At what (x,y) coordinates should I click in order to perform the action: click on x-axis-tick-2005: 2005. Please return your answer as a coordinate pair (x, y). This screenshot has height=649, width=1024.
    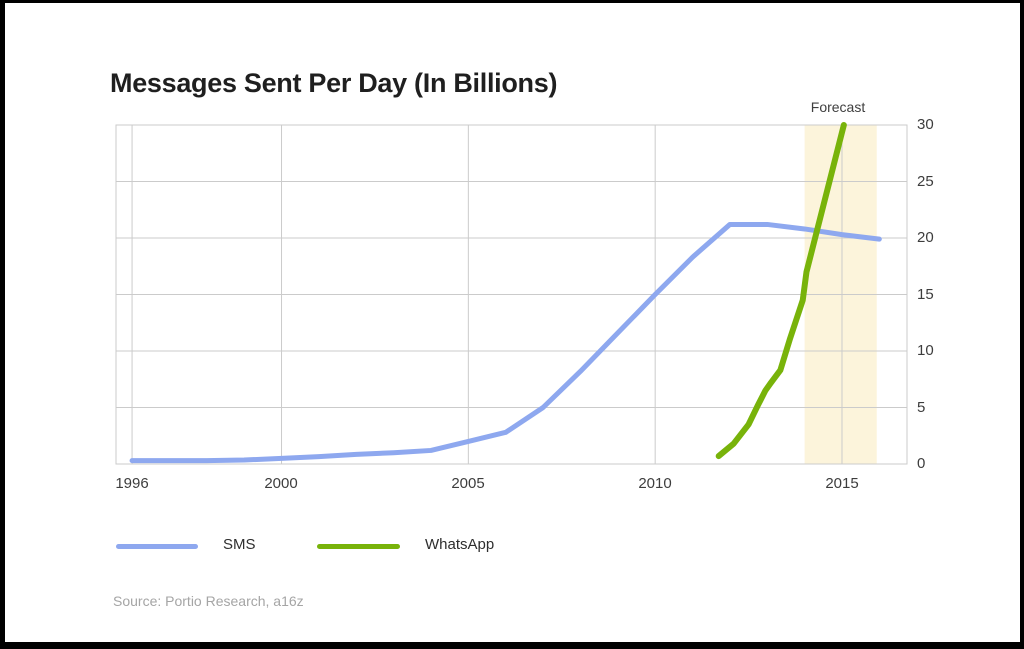
    Looking at the image, I should click on (468, 483).